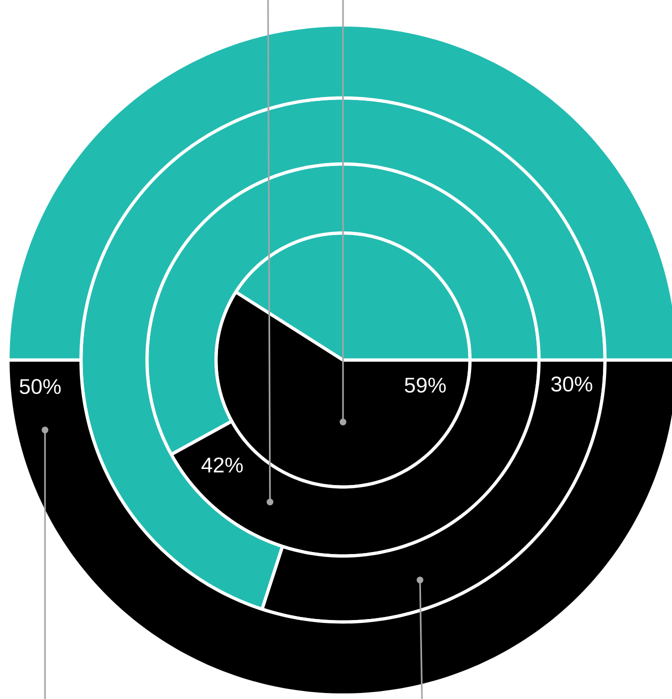  What do you see at coordinates (40, 386) in the screenshot?
I see `data-label: 50%` at bounding box center [40, 386].